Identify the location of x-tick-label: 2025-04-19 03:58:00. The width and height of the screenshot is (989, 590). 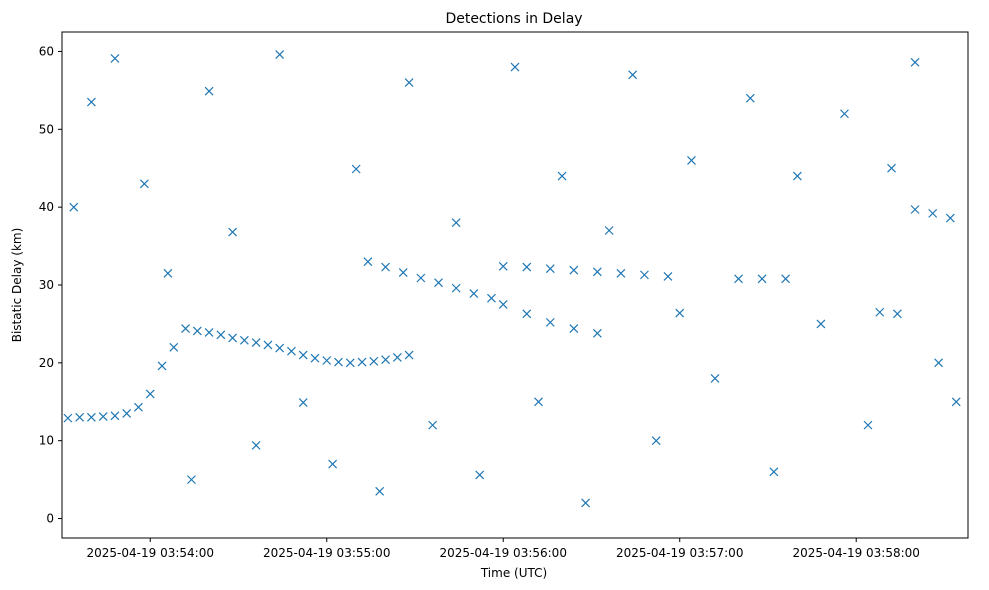
(855, 553).